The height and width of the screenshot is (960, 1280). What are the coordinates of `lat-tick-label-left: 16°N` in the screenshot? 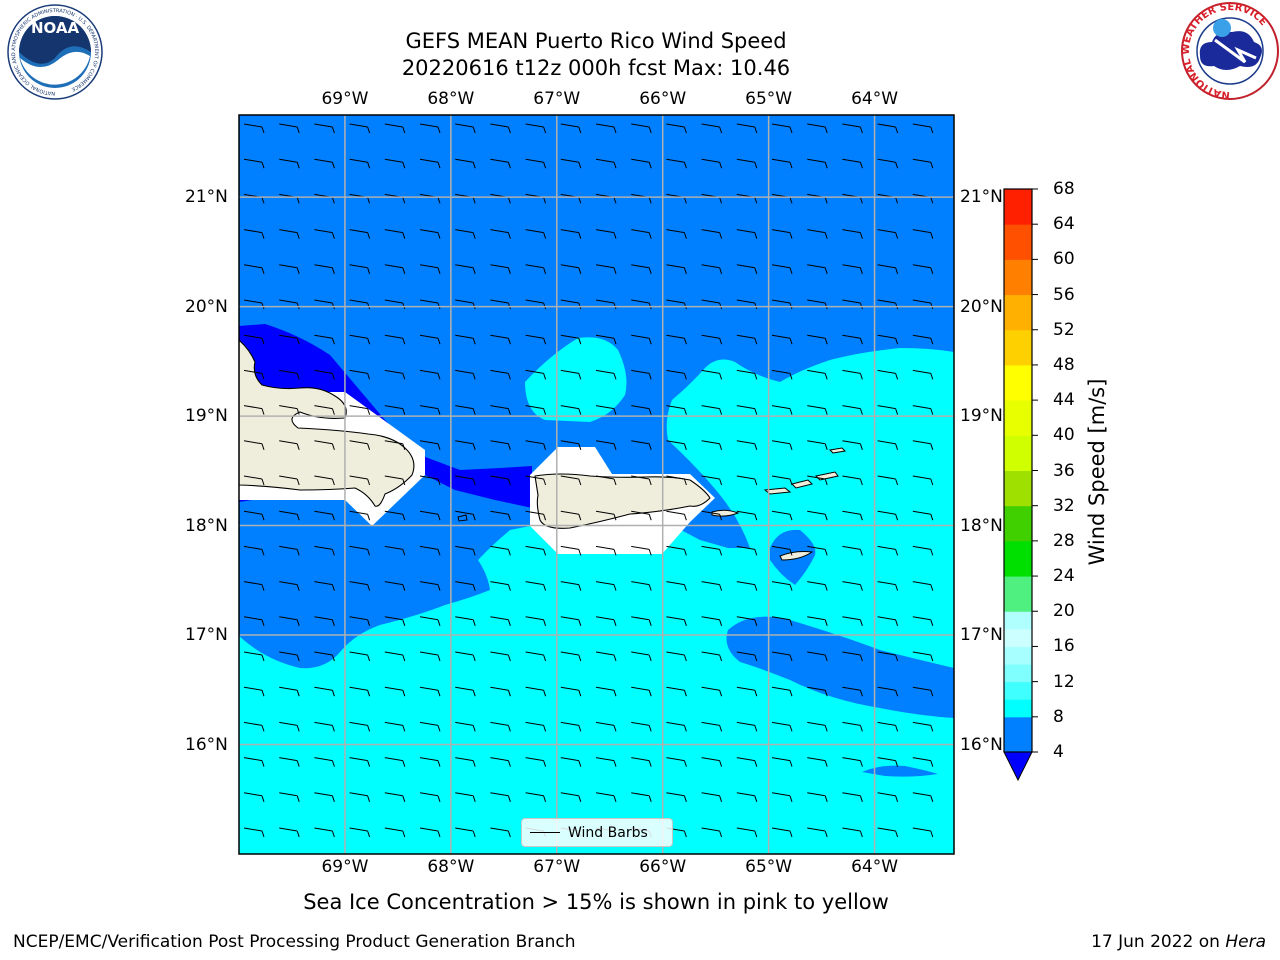 It's located at (206, 744).